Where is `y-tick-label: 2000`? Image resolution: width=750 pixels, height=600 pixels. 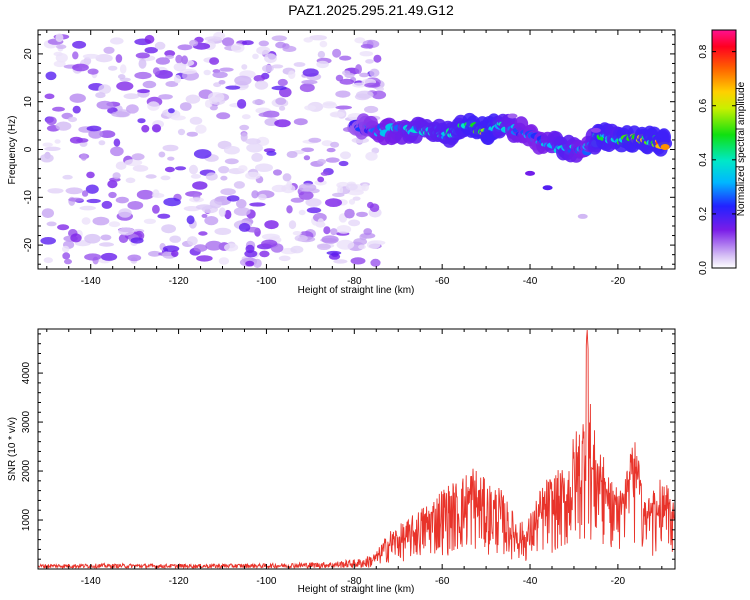 y-tick-label: 2000 is located at coordinates (26, 470).